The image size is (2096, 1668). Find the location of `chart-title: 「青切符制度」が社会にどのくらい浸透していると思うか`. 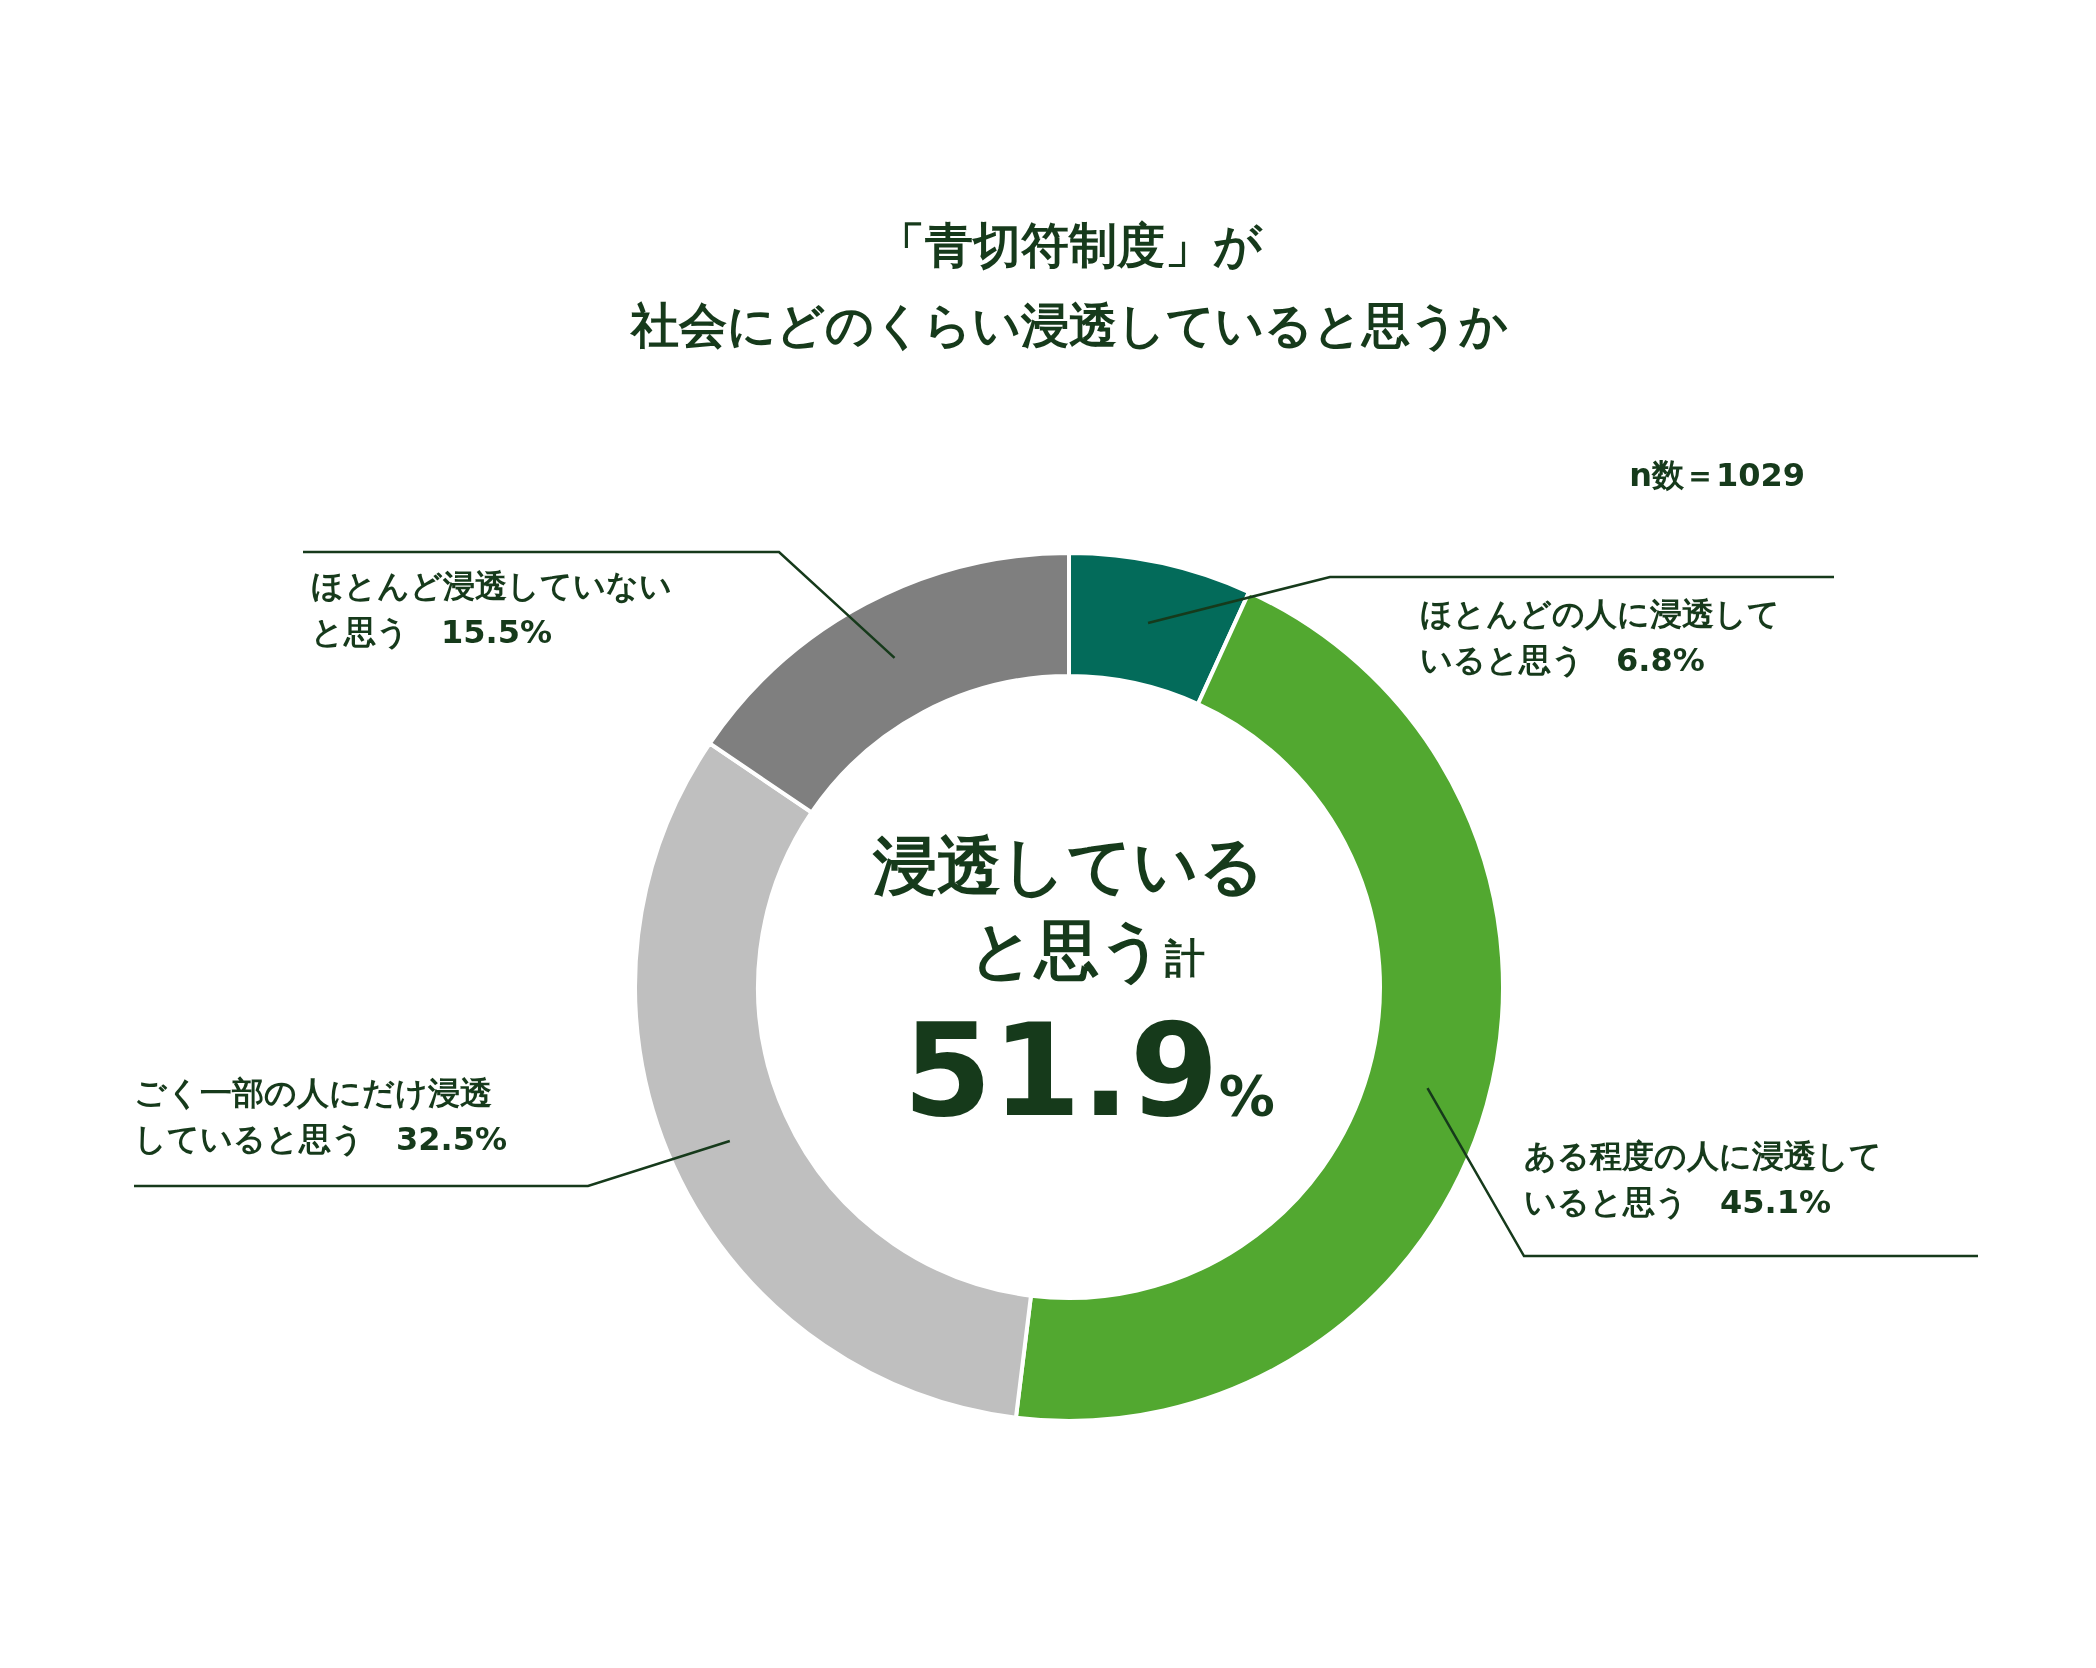

chart-title: 「青切符制度」が社会にどのくらい浸透していると思うか is located at coordinates (1068, 285).